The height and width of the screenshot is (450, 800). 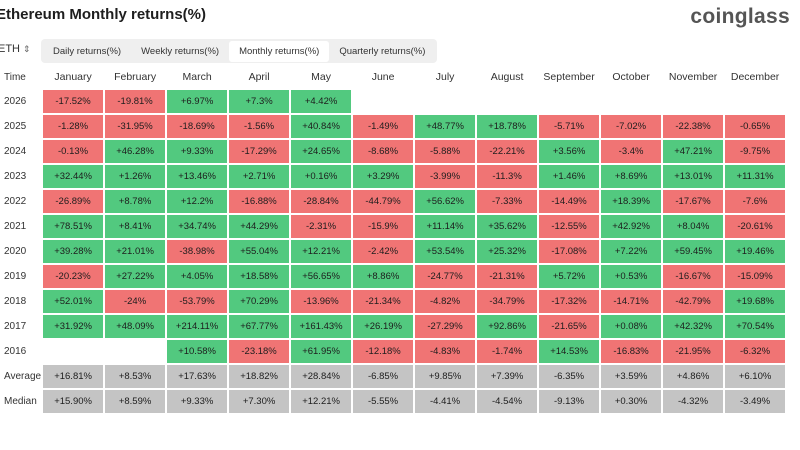 I want to click on return-cell: +18.39%, so click(x=631, y=201).